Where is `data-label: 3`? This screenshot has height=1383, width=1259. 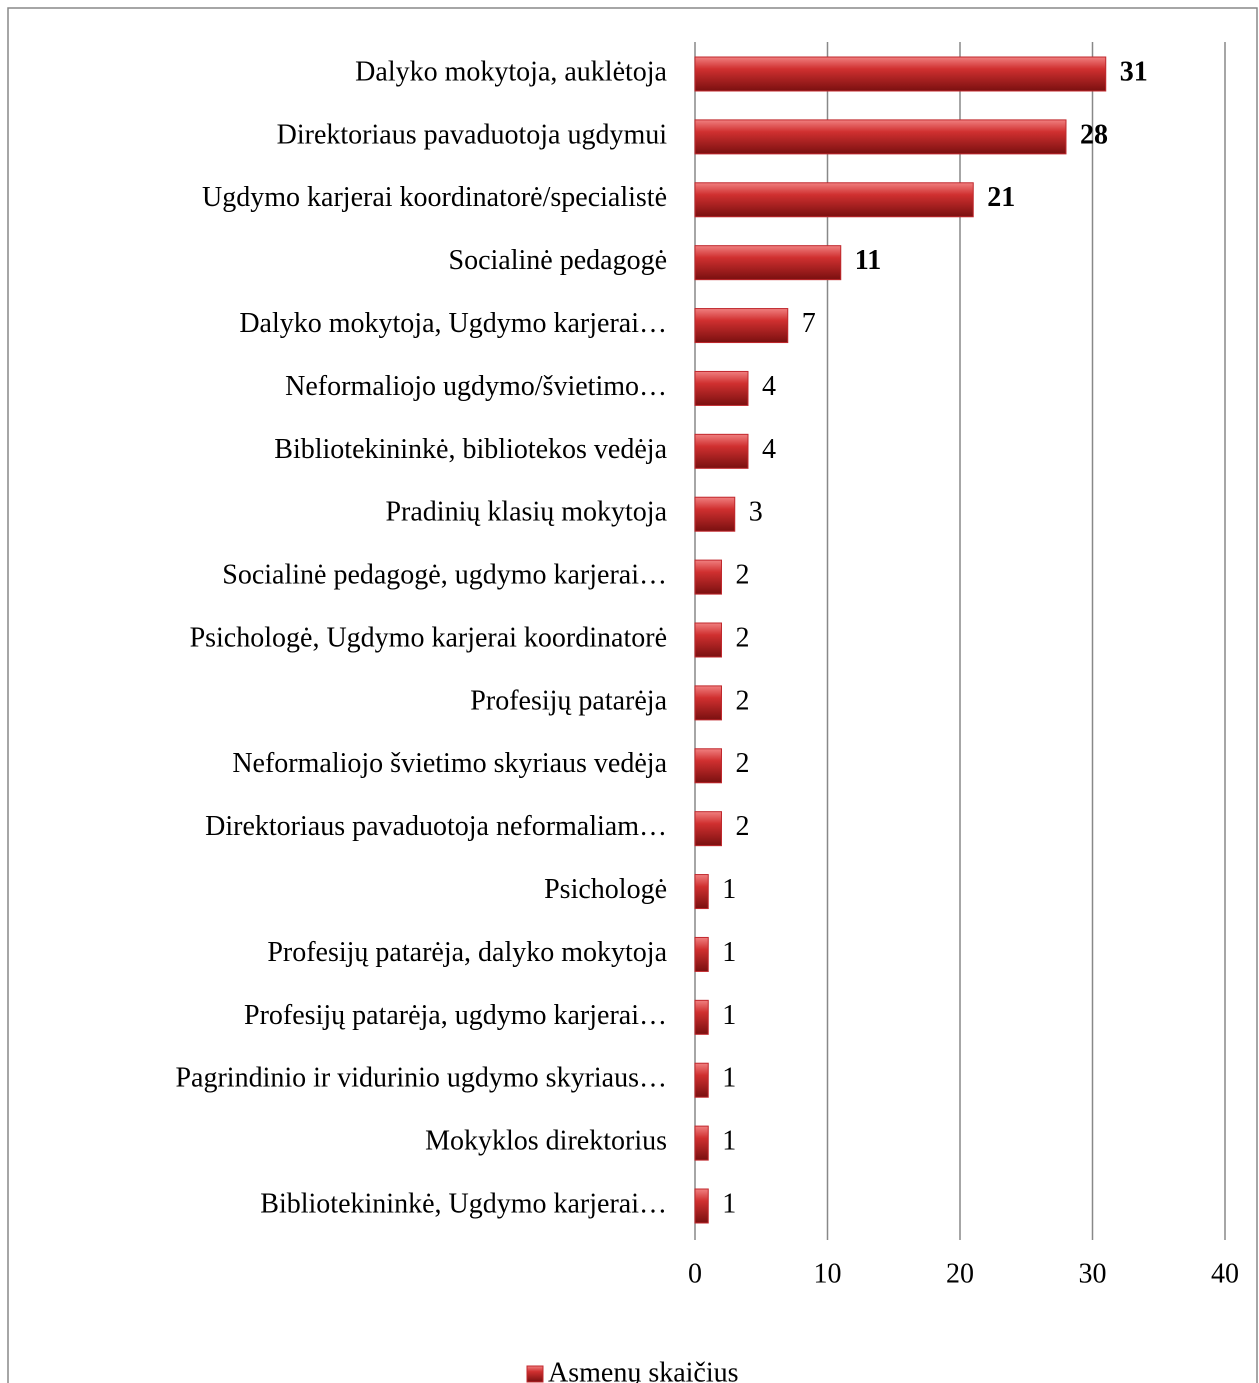
data-label: 3 is located at coordinates (756, 512).